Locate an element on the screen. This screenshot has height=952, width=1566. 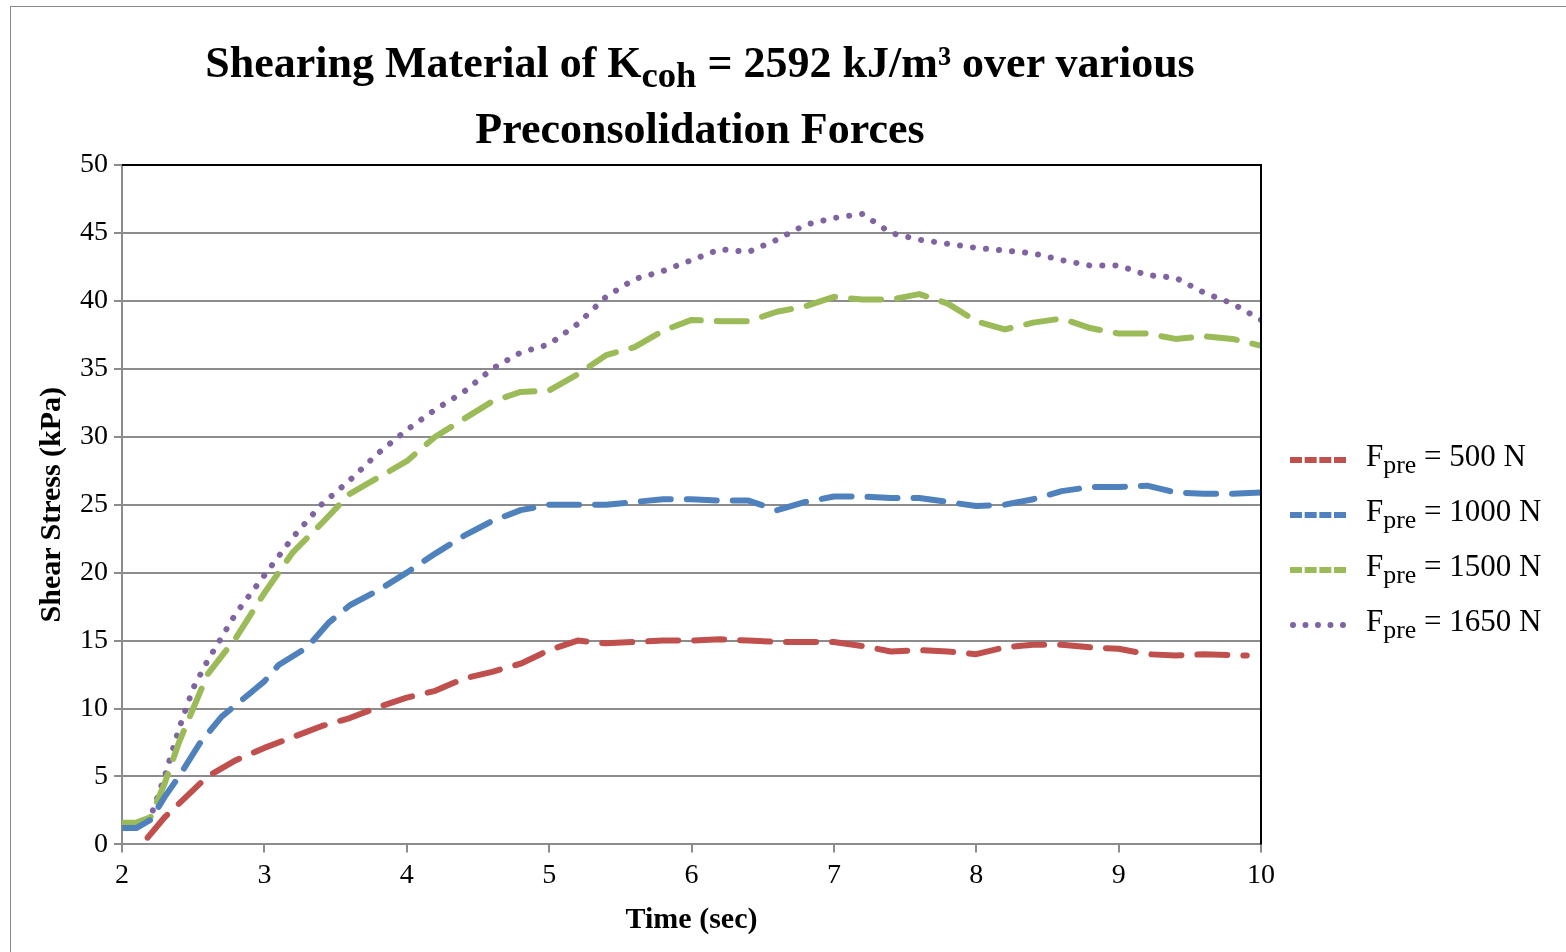
x-tick-label: 4 is located at coordinates (406, 873).